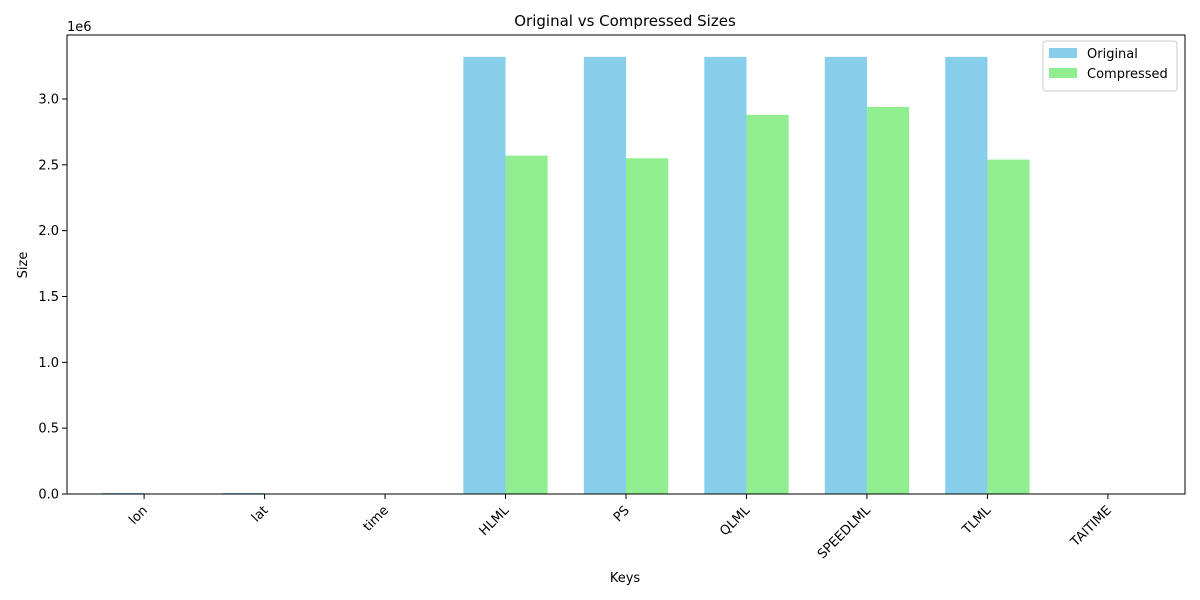 This screenshot has height=600, width=1200. Describe the element at coordinates (844, 532) in the screenshot. I see `x-tick-label-speedlml: SPEEDLML` at that location.